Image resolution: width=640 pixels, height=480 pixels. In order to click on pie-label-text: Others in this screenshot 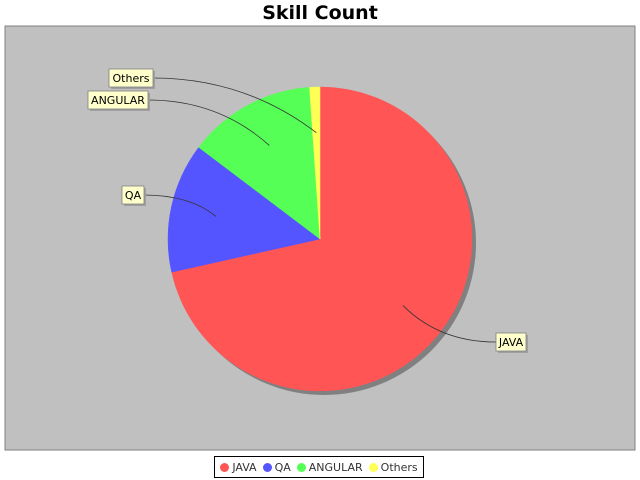, I will do `click(131, 78)`.